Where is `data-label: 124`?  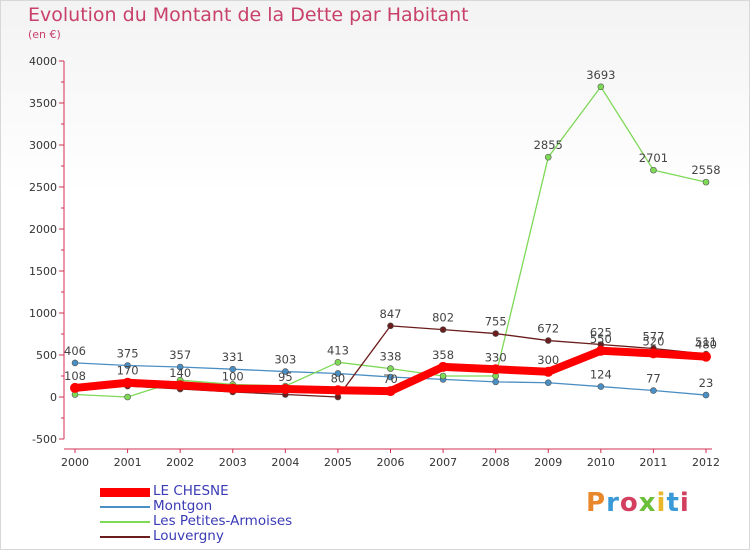
data-label: 124 is located at coordinates (601, 375).